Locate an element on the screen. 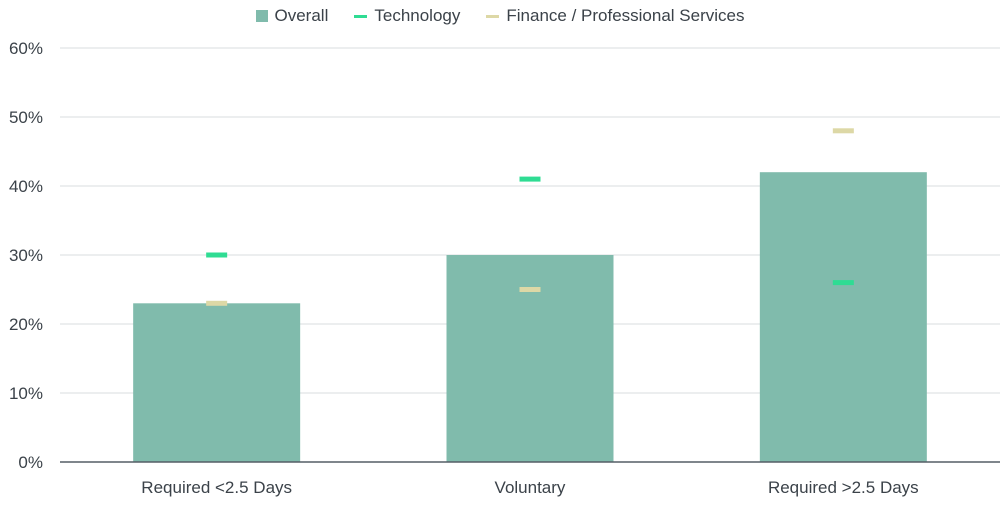 Image resolution: width=1000 pixels, height=505 pixels. legend-label-technology: Technology is located at coordinates (417, 15).